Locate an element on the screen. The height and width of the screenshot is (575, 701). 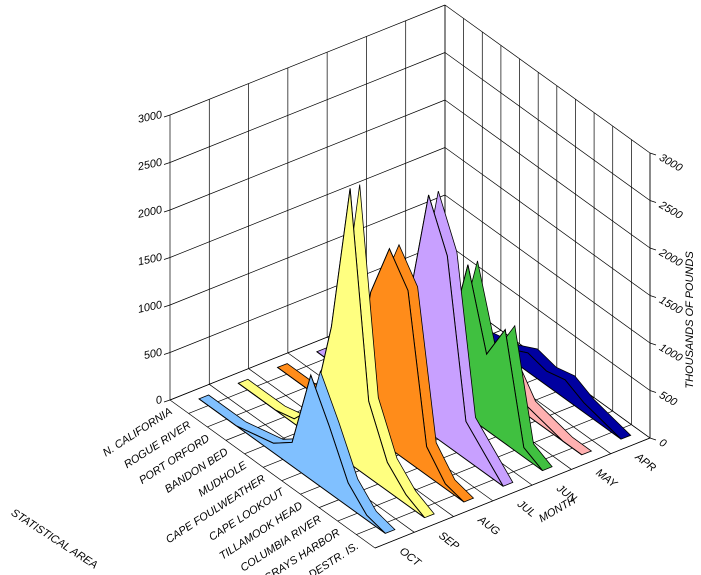
ribbon is located at coordinates (292, 453).